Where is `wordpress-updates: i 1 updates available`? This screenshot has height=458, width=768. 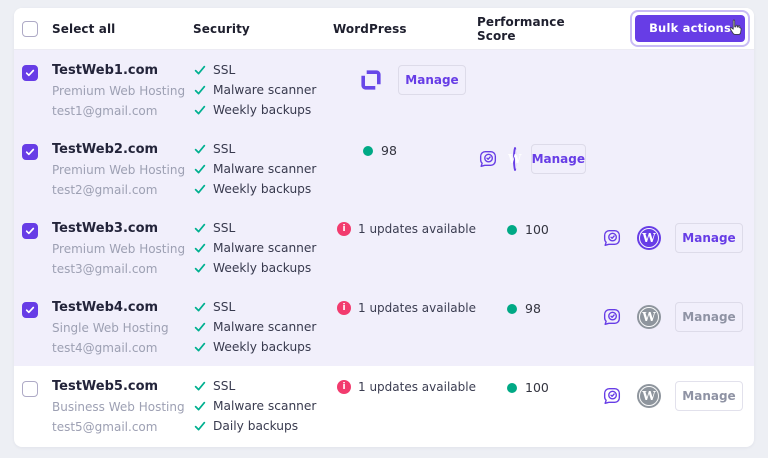 wordpress-updates: i 1 updates available is located at coordinates (405, 229).